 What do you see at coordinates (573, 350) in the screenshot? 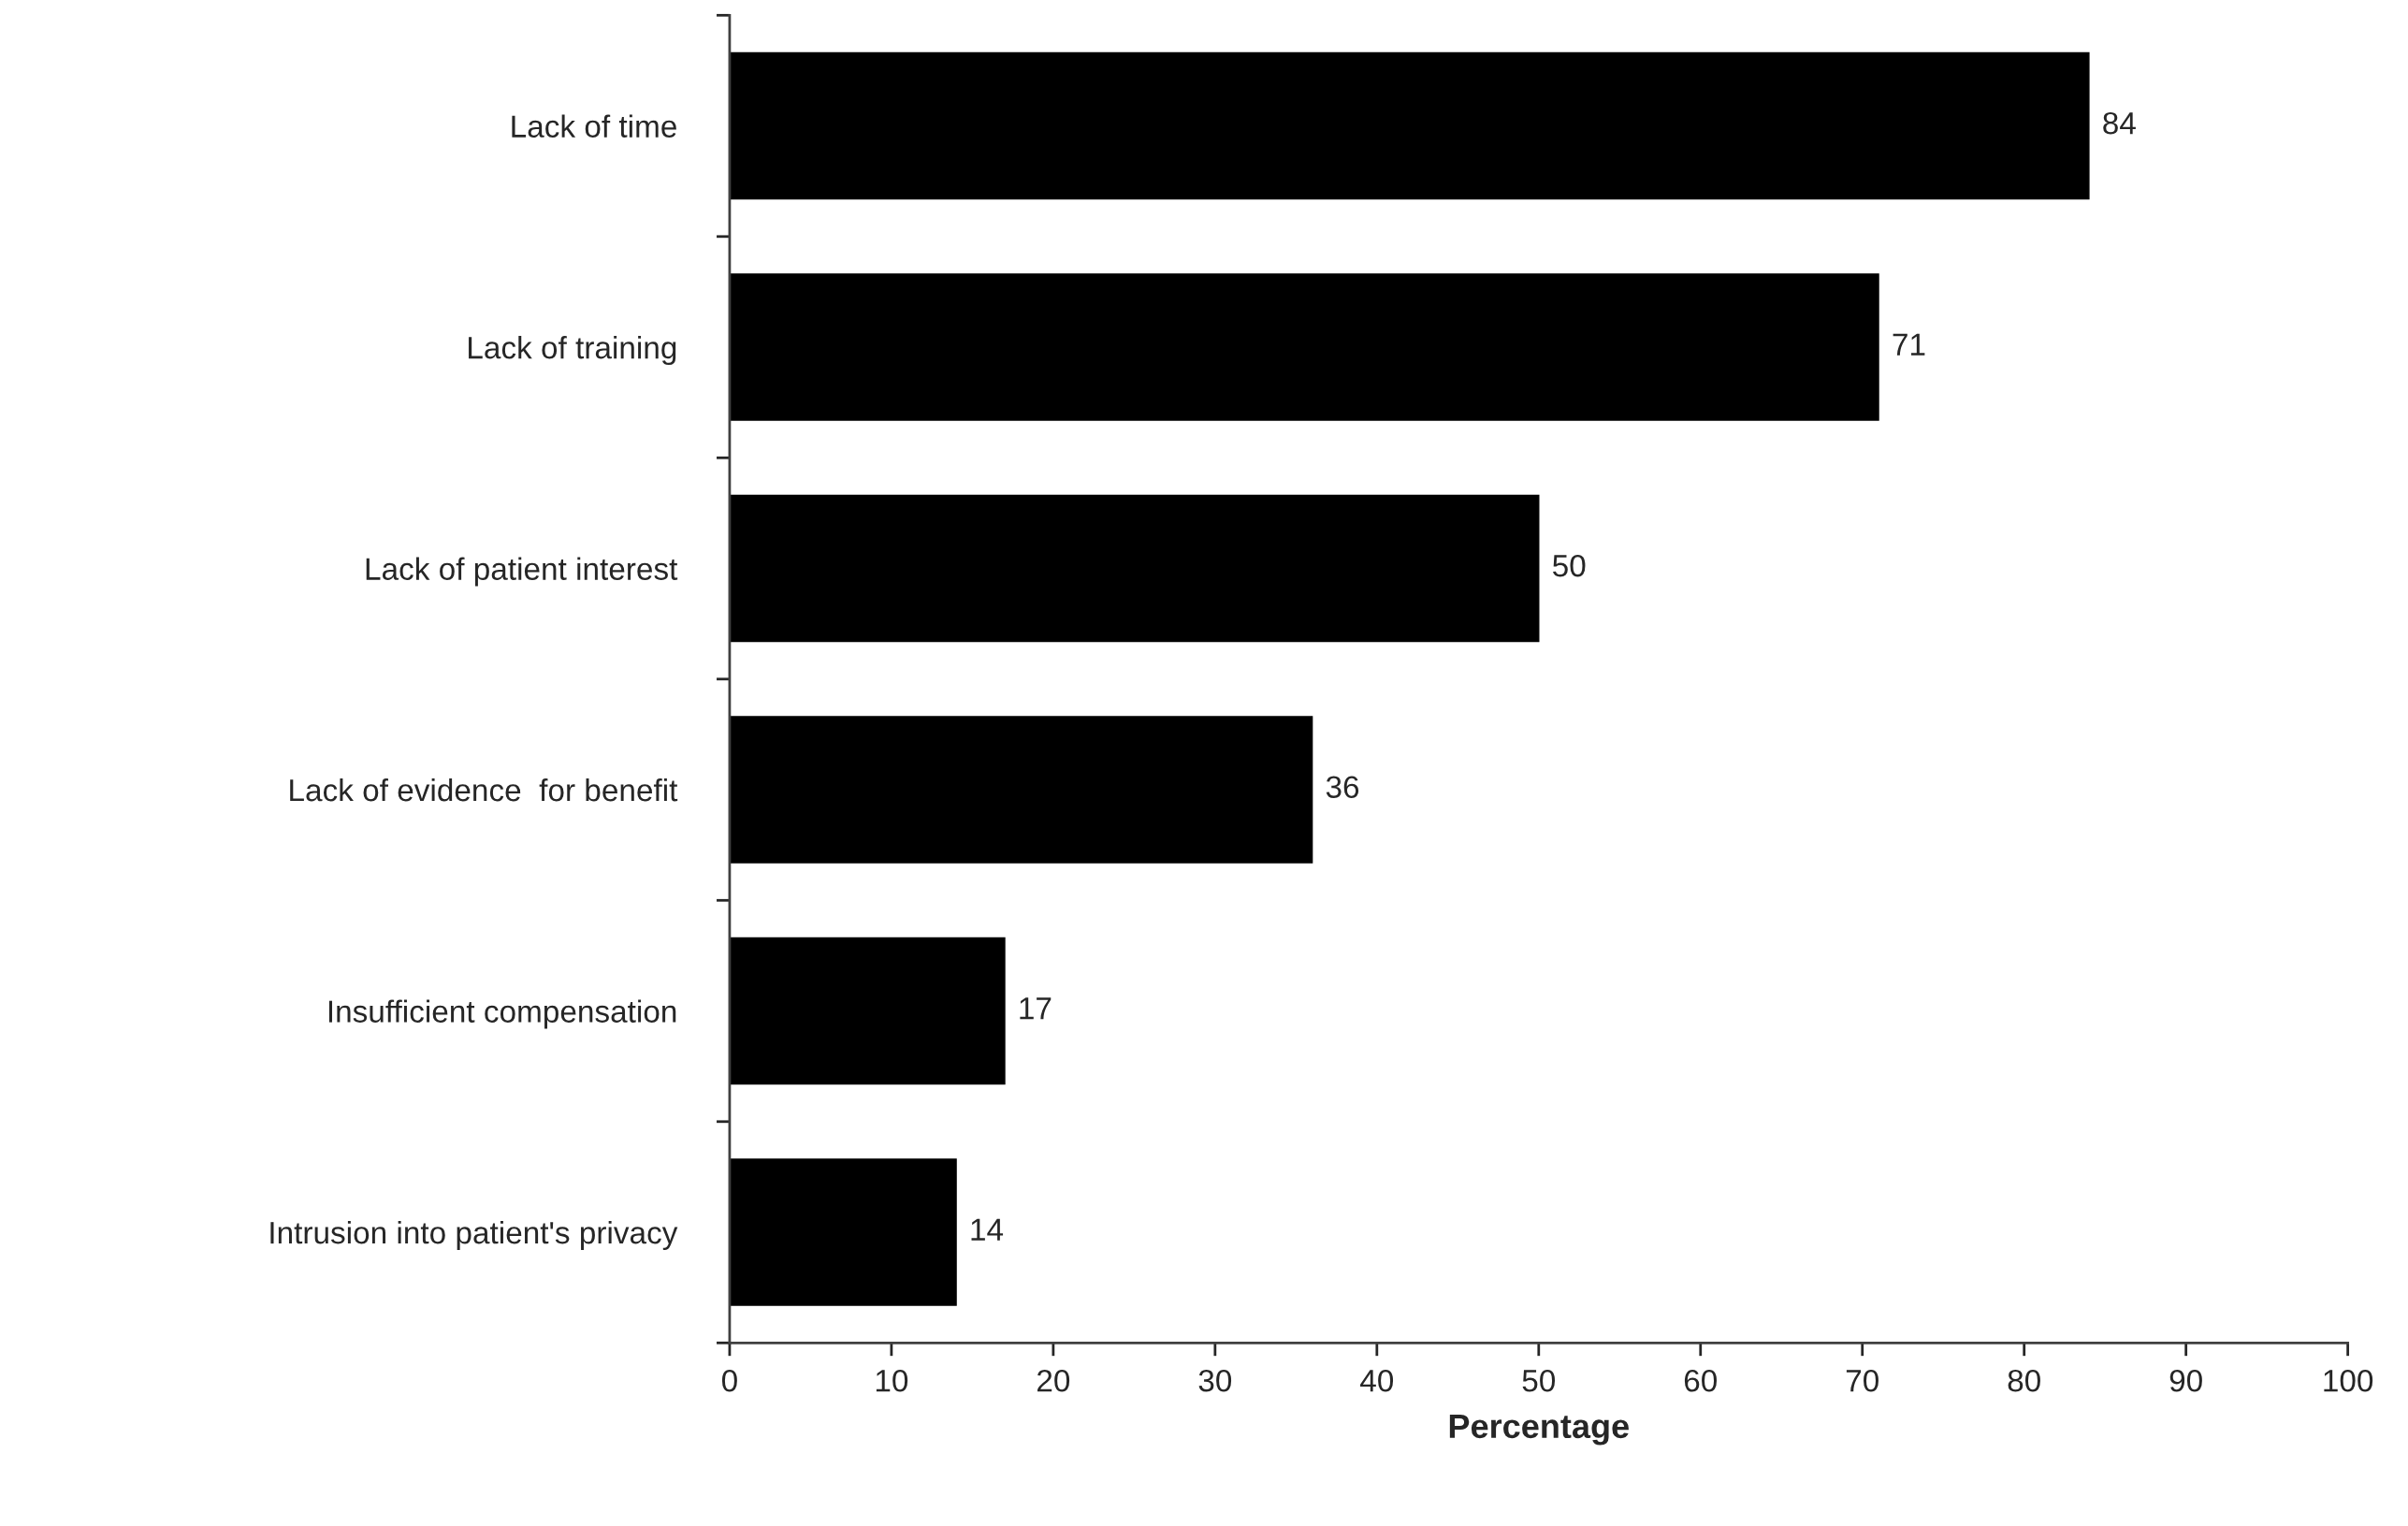
I see `y-tick-label: Lack of training` at bounding box center [573, 350].